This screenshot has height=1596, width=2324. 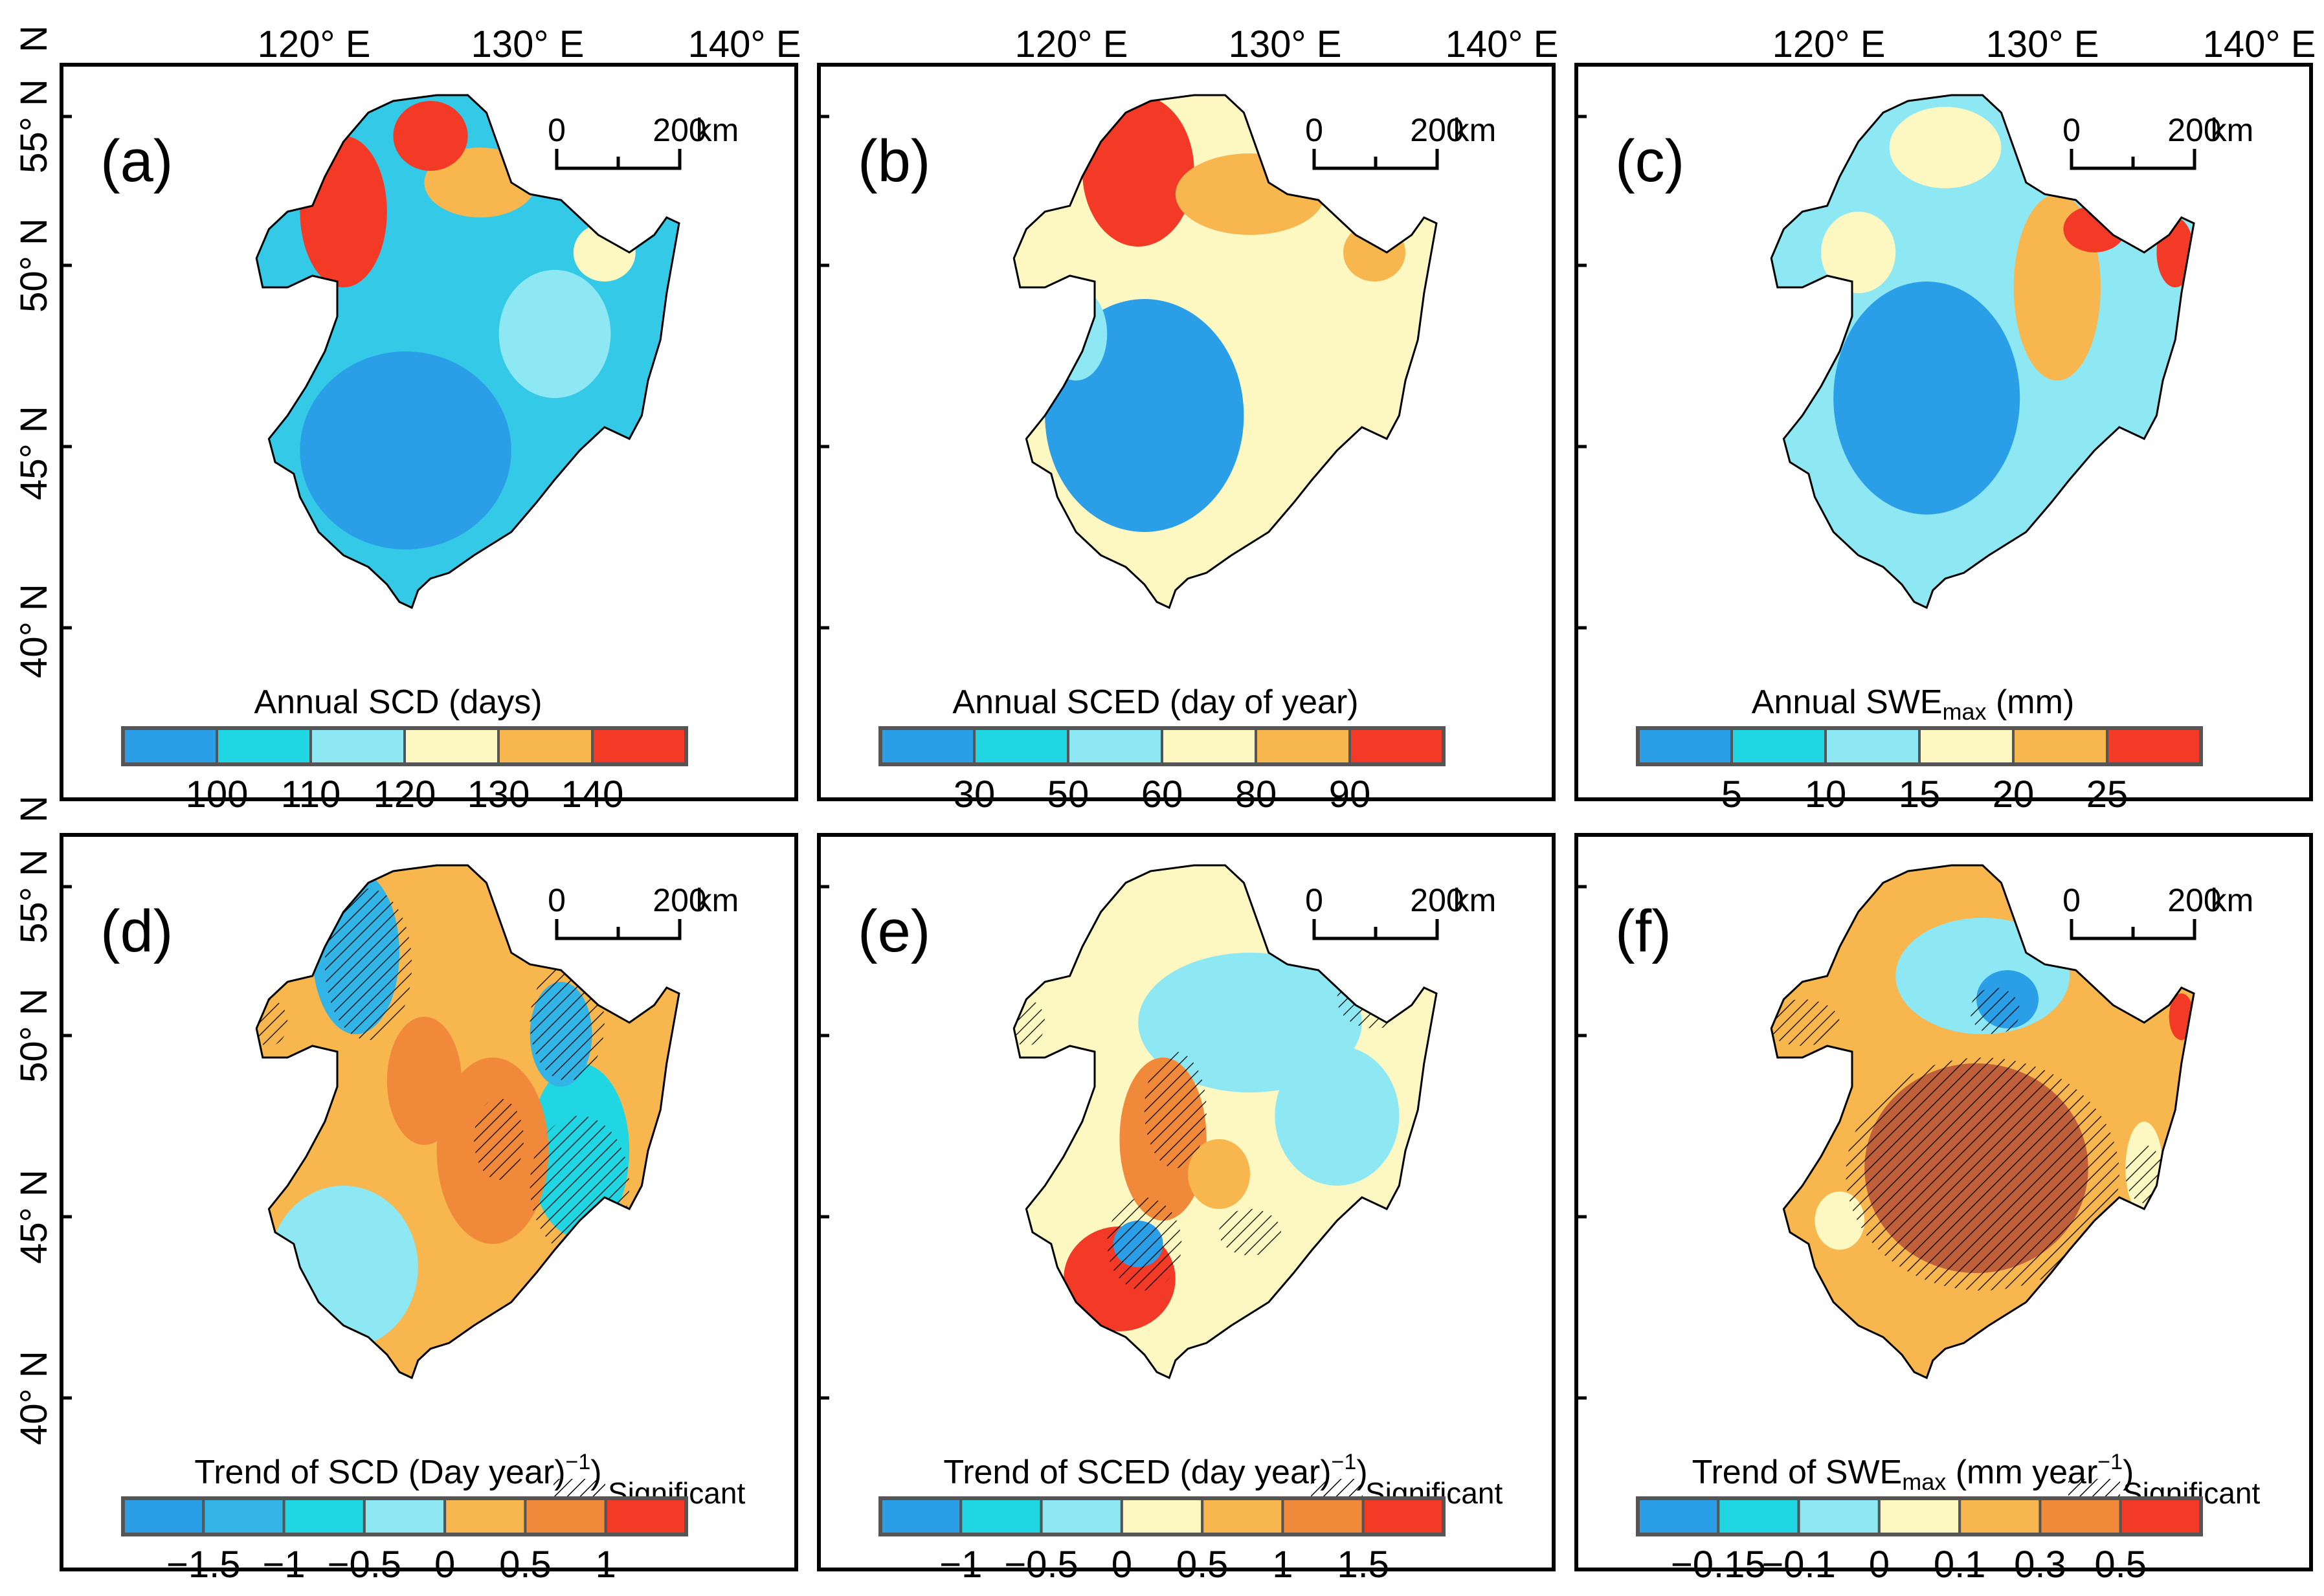 What do you see at coordinates (1797, 1472) in the screenshot?
I see `colorbar-title-part: Trend of SWE` at bounding box center [1797, 1472].